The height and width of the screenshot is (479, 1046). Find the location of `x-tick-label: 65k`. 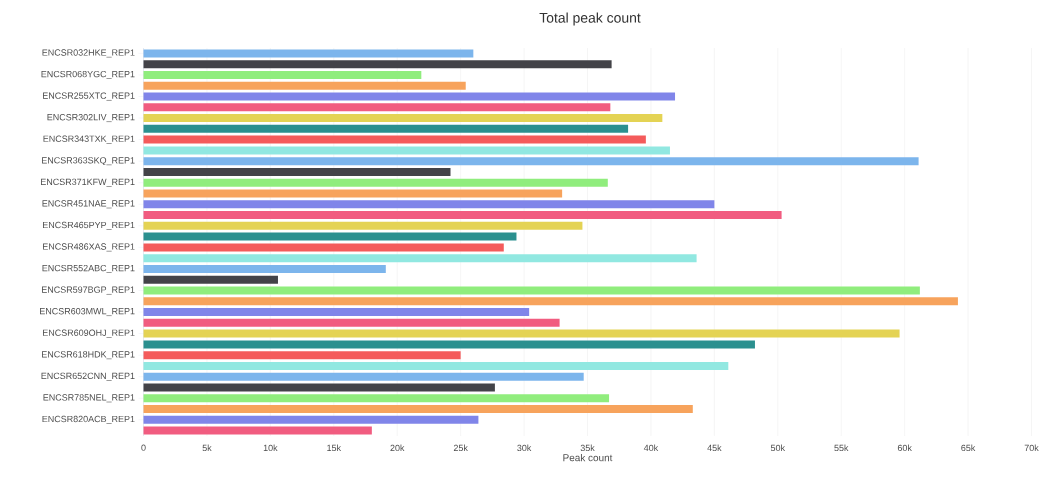

x-tick-label: 65k is located at coordinates (968, 448).